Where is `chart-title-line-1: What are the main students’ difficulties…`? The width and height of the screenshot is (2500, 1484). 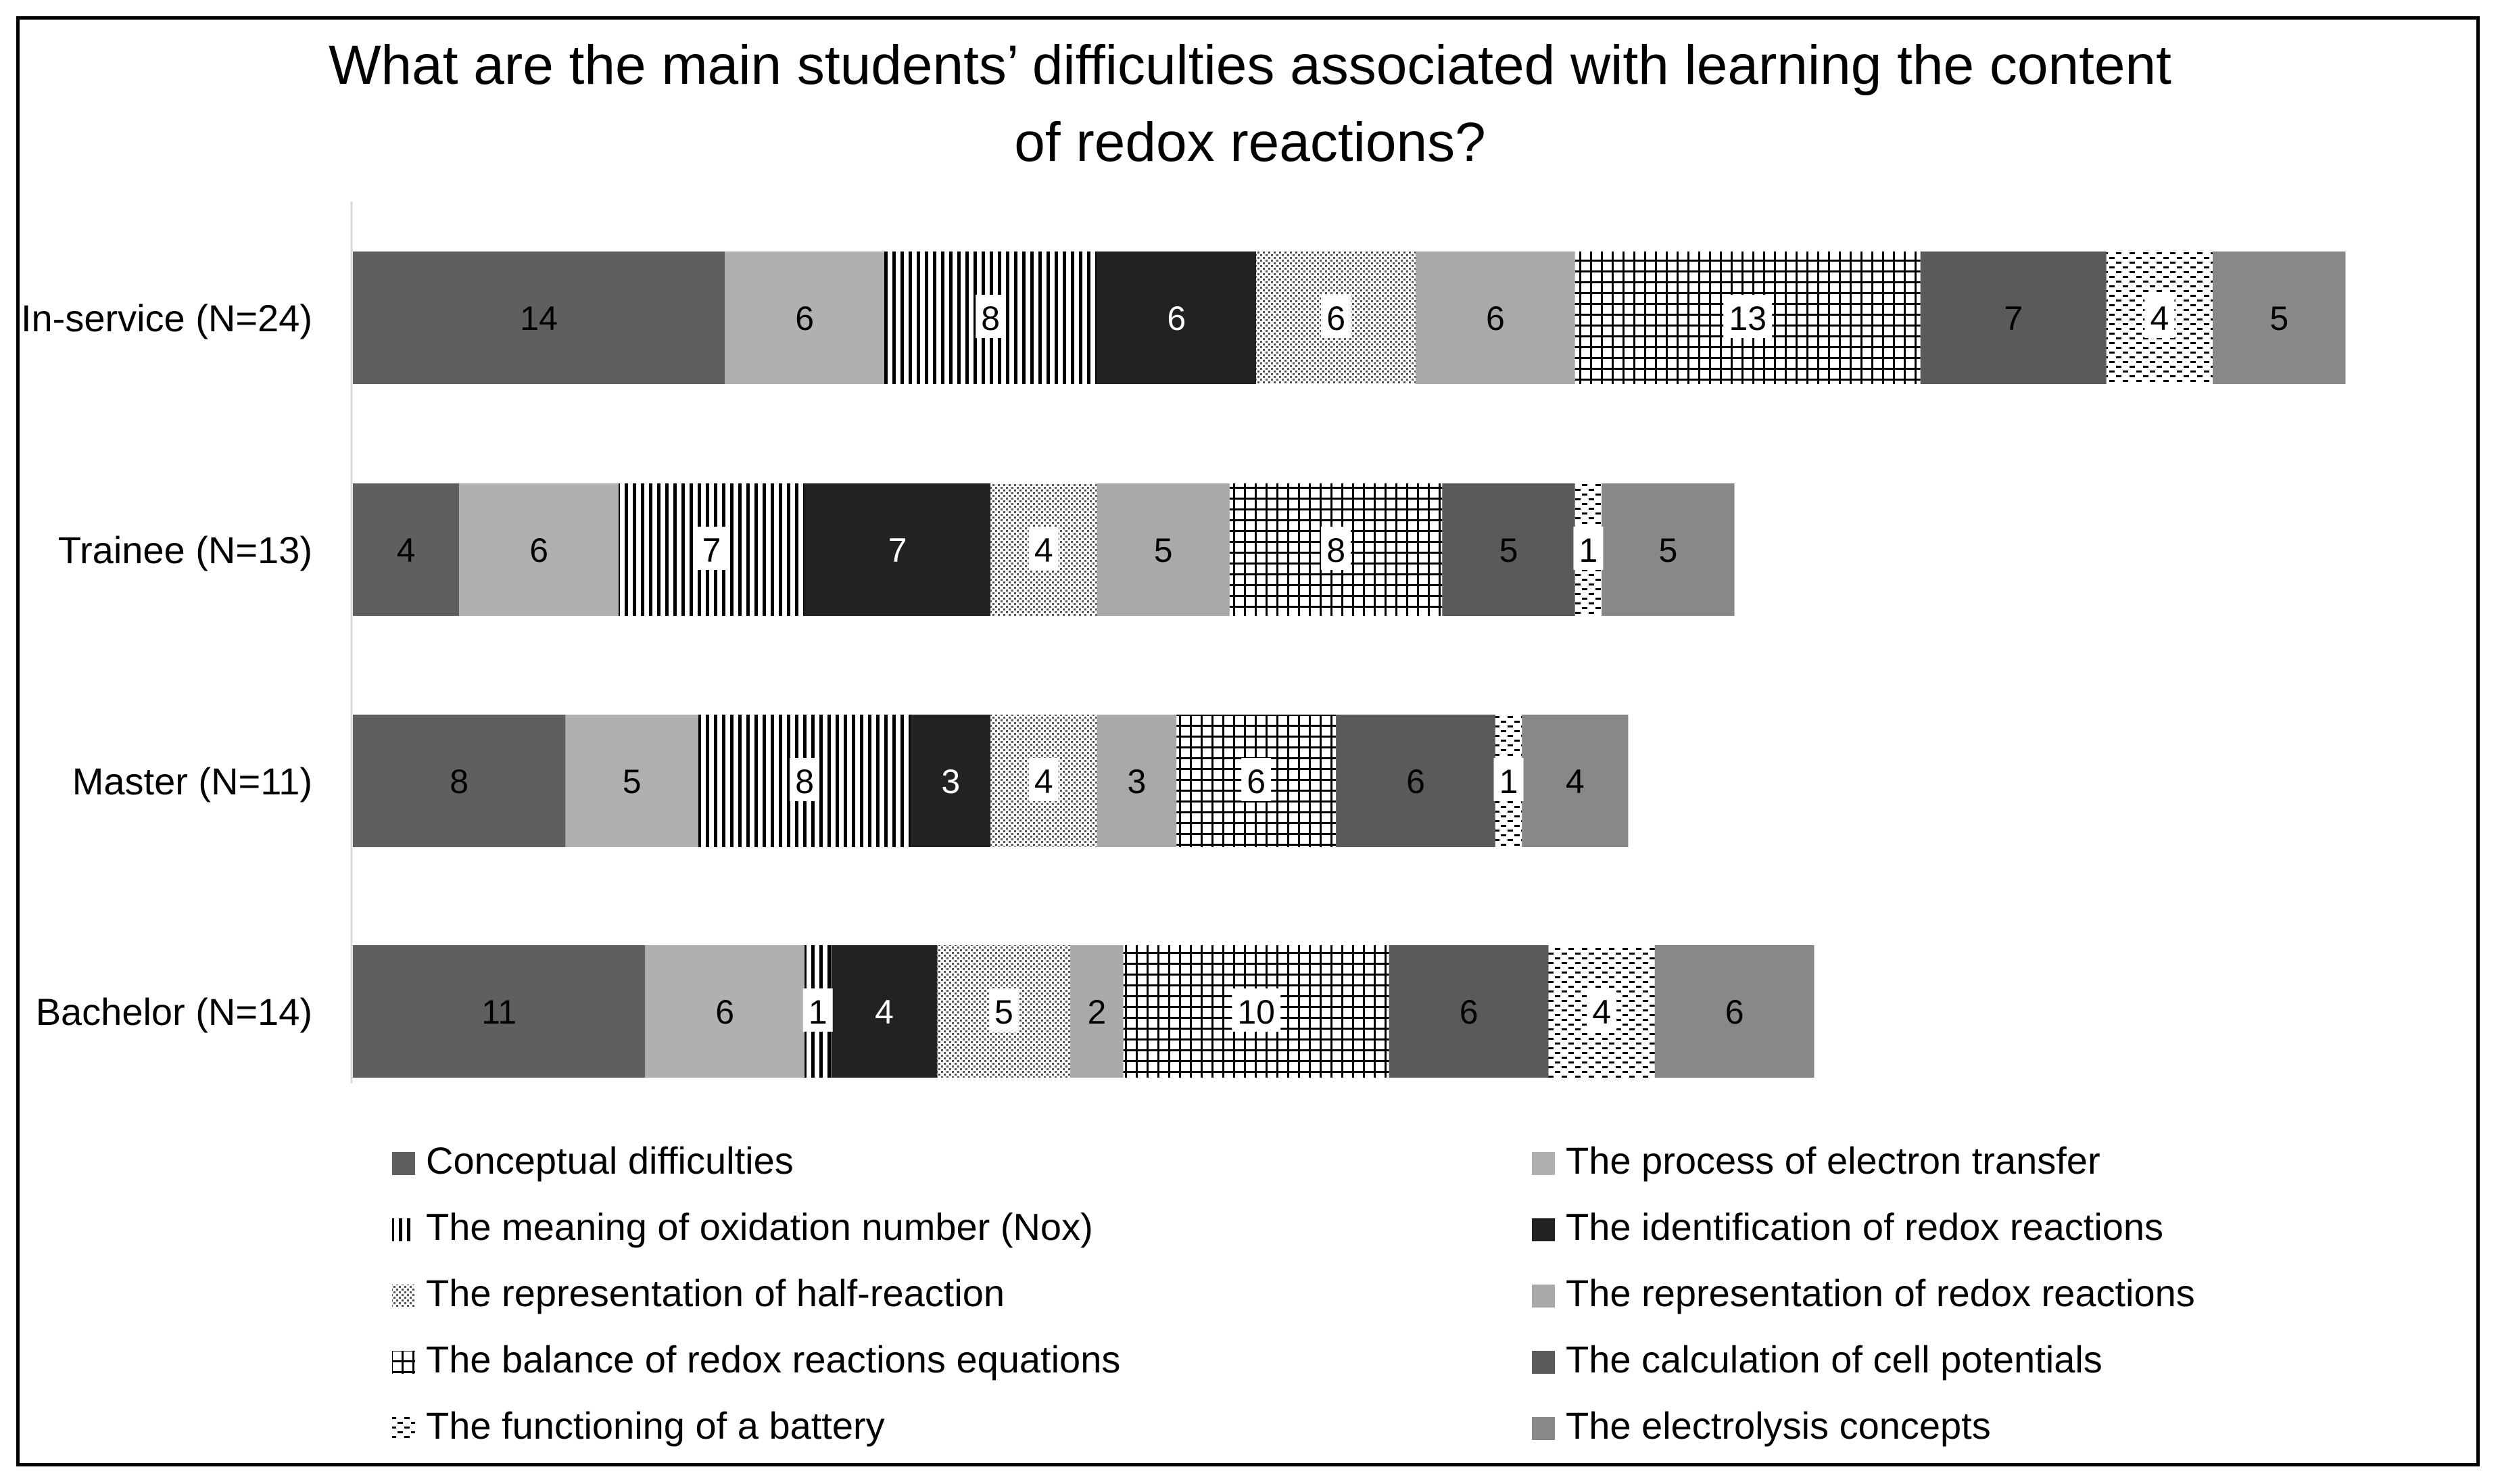
chart-title-line-1: What are the main students’ difficulties… is located at coordinates (1250, 65).